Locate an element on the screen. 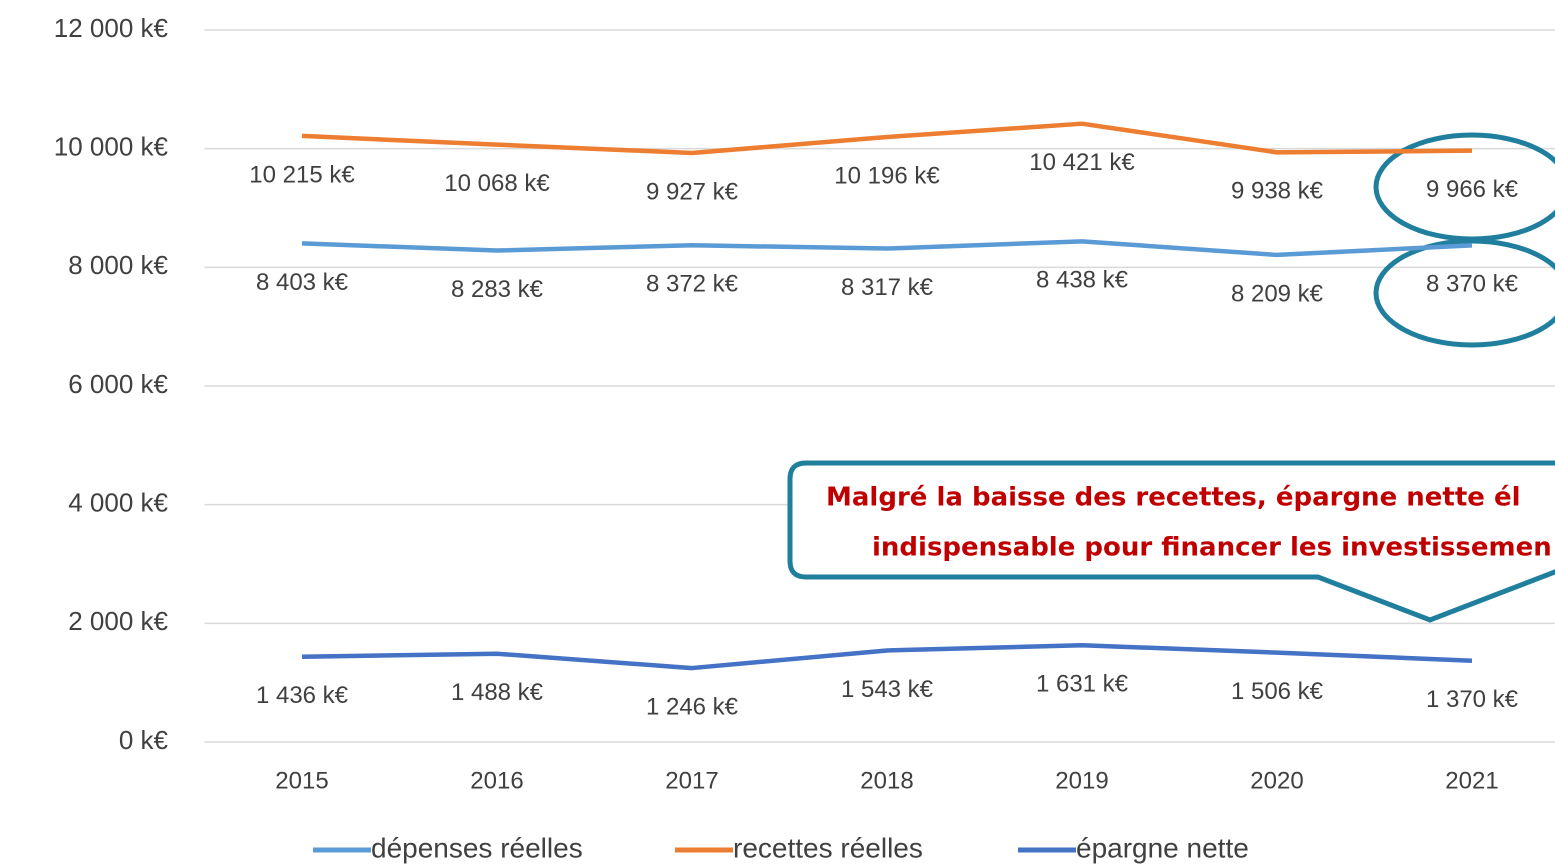 This screenshot has width=1555, height=868. y-tick-label: 10 000 k€ is located at coordinates (111, 147).